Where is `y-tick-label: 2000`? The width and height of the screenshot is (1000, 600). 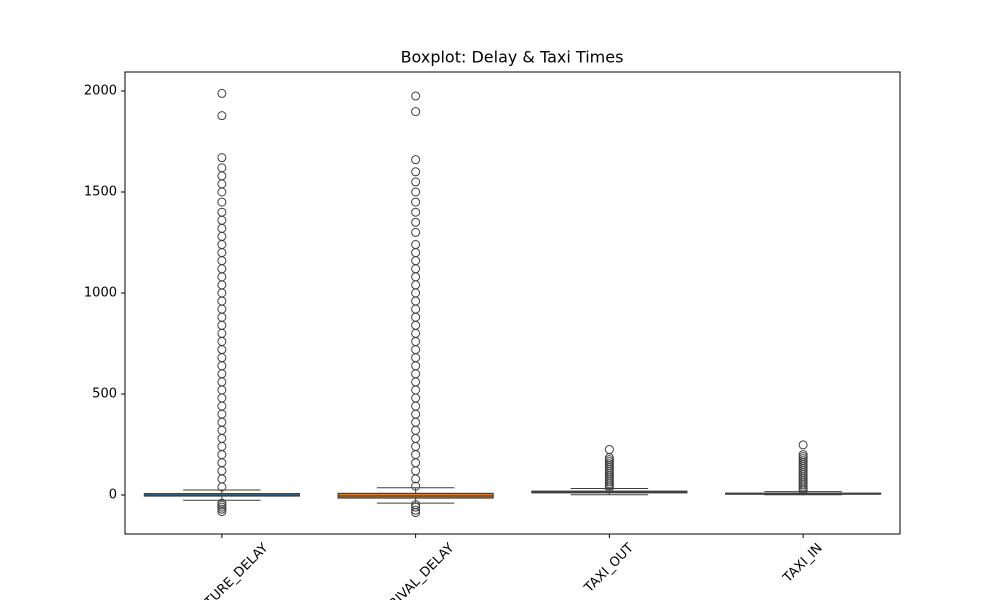
y-tick-label: 2000 is located at coordinates (100, 90).